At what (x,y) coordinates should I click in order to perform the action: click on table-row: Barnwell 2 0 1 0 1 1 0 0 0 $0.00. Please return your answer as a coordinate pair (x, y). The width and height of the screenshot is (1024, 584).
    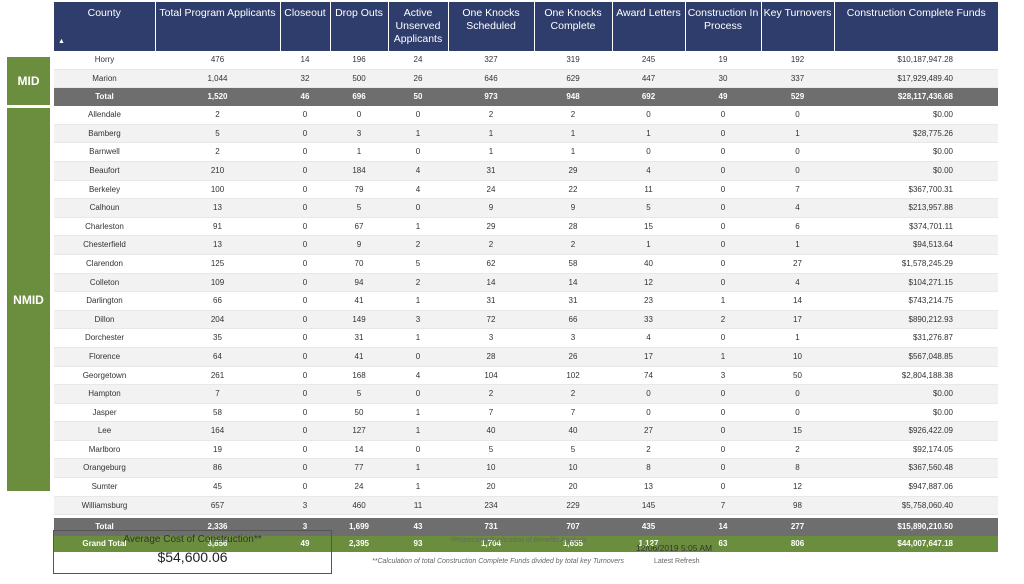
    Looking at the image, I should click on (526, 152).